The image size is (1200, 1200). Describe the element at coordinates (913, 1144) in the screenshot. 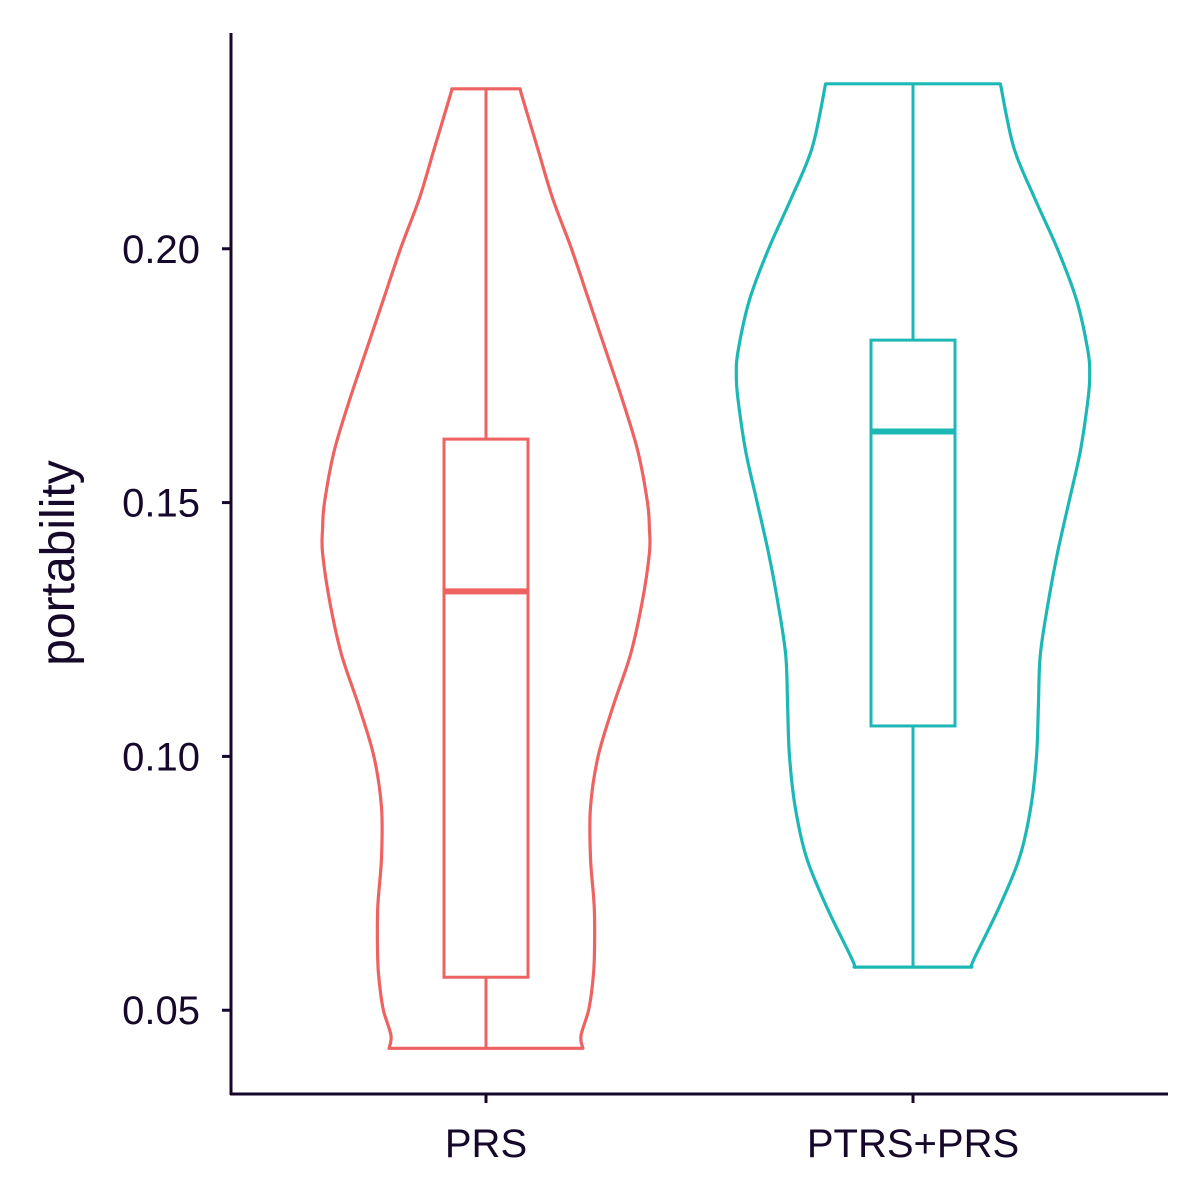

I see `x-tick-label: PTRS+PRS` at that location.